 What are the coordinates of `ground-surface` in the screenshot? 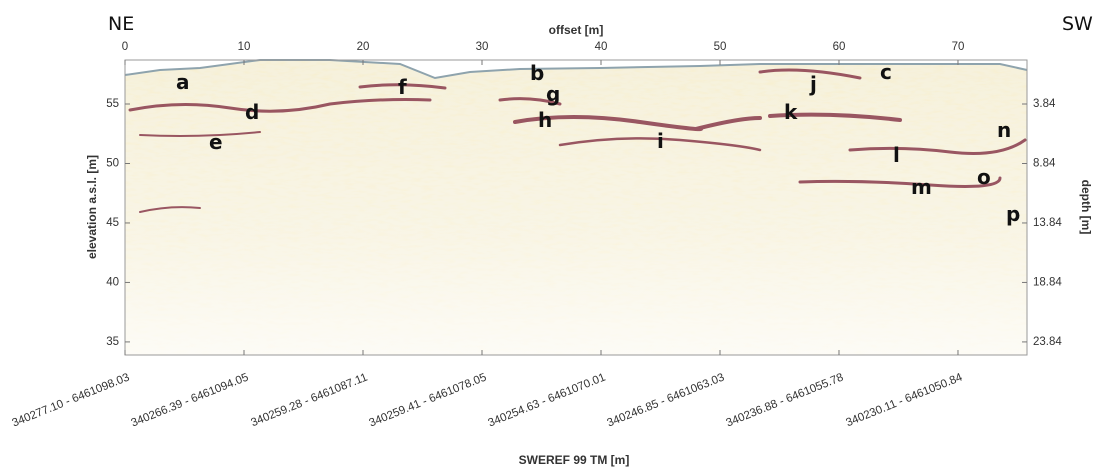 It's located at (576, 69).